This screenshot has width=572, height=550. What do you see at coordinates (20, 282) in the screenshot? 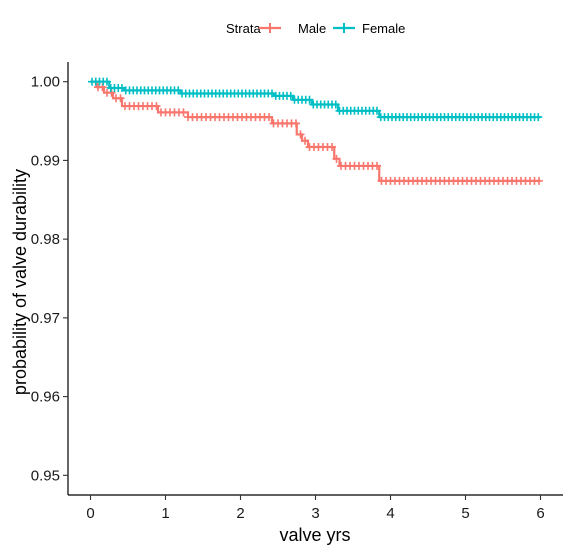
I see `y-axis-title: probability of valve durability` at bounding box center [20, 282].